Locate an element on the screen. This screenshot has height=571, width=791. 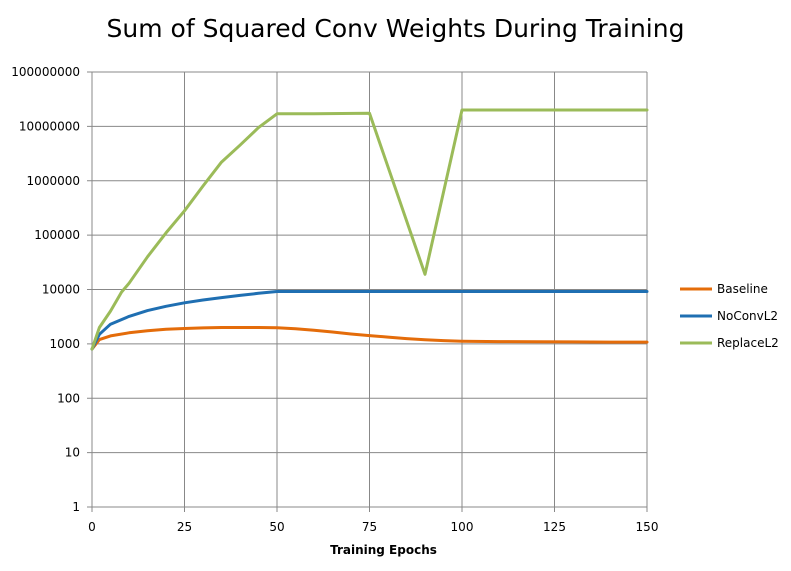
y-tick-label: 100000 is located at coordinates (57, 235).